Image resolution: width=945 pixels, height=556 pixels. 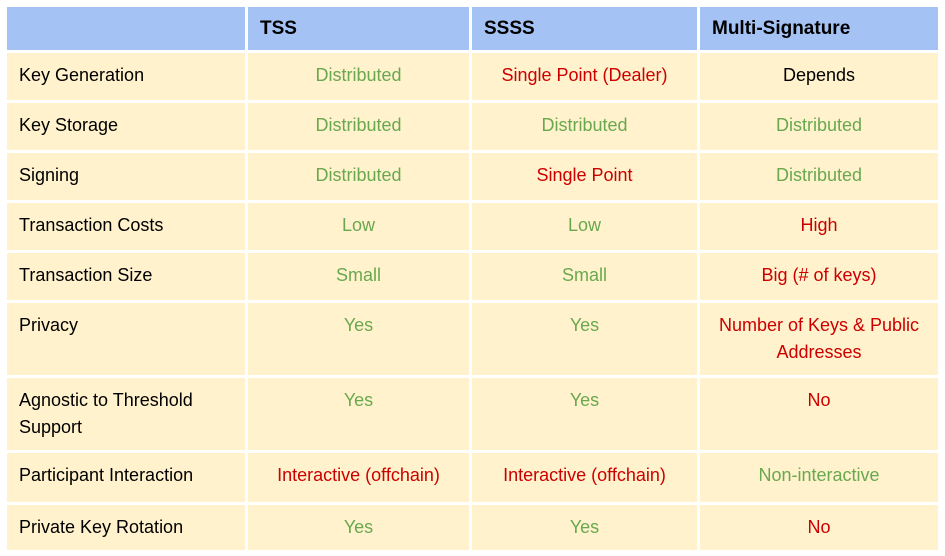 I want to click on cell-tss: Interactive (offchain), so click(x=358, y=477).